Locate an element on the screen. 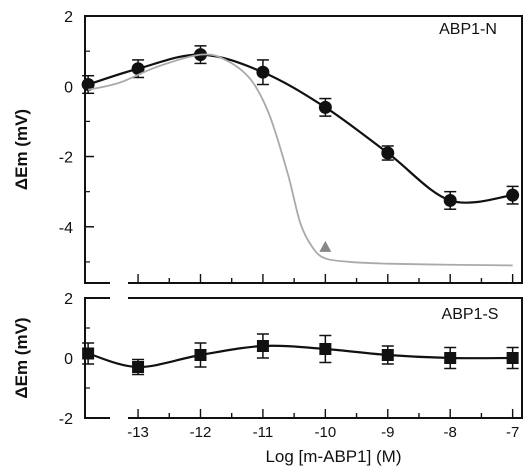  x-tick-label: -12 is located at coordinates (201, 432).